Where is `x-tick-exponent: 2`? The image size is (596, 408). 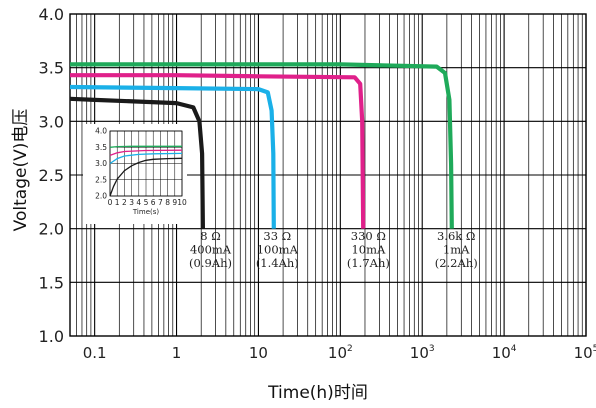
x-tick-exponent: 2 is located at coordinates (350, 349).